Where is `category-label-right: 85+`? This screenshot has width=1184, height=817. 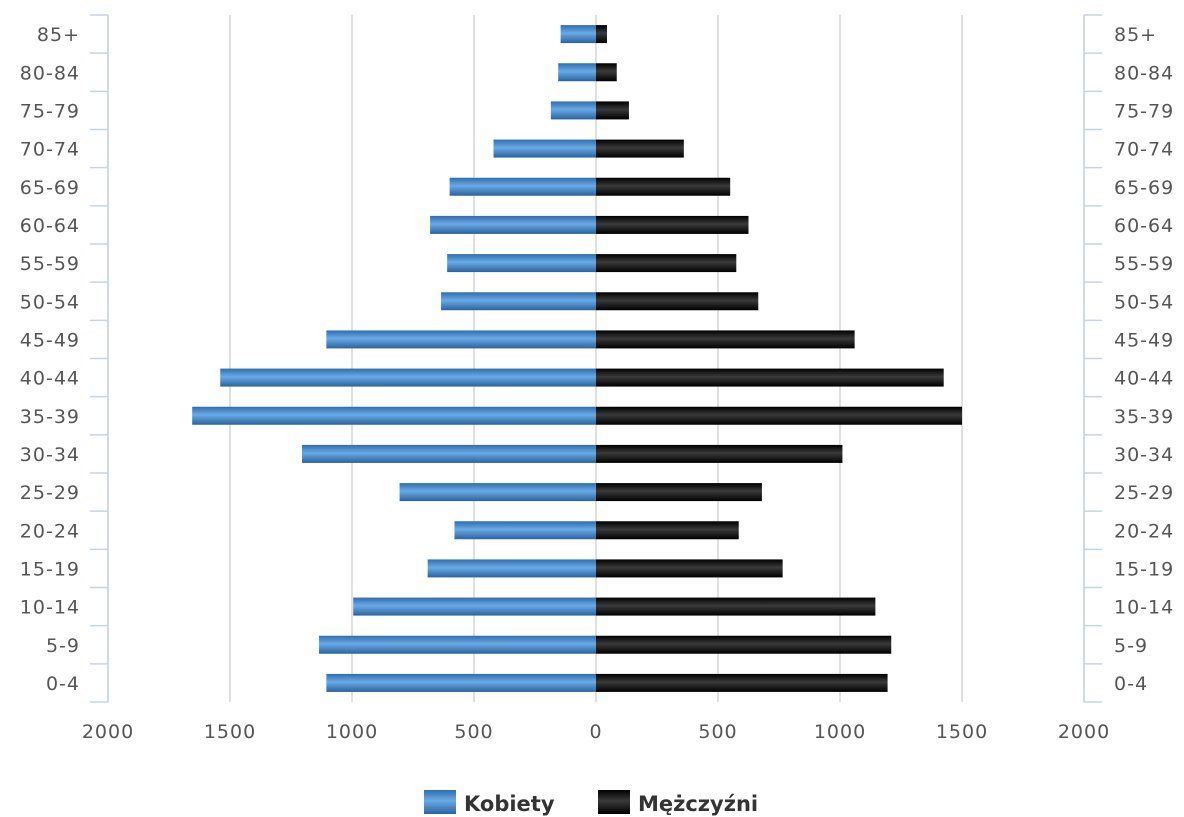
category-label-right: 85+ is located at coordinates (1135, 35).